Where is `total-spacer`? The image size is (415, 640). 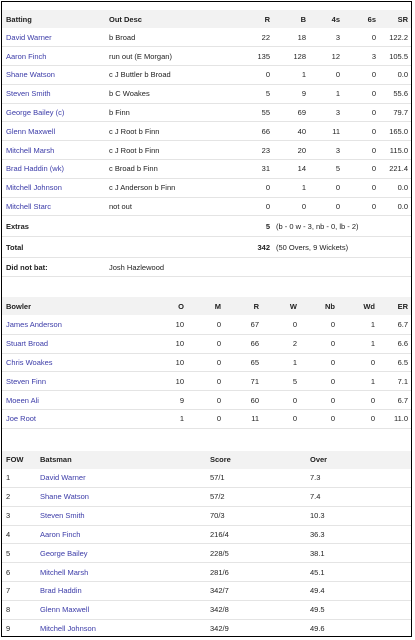 total-spacer is located at coordinates (165, 247).